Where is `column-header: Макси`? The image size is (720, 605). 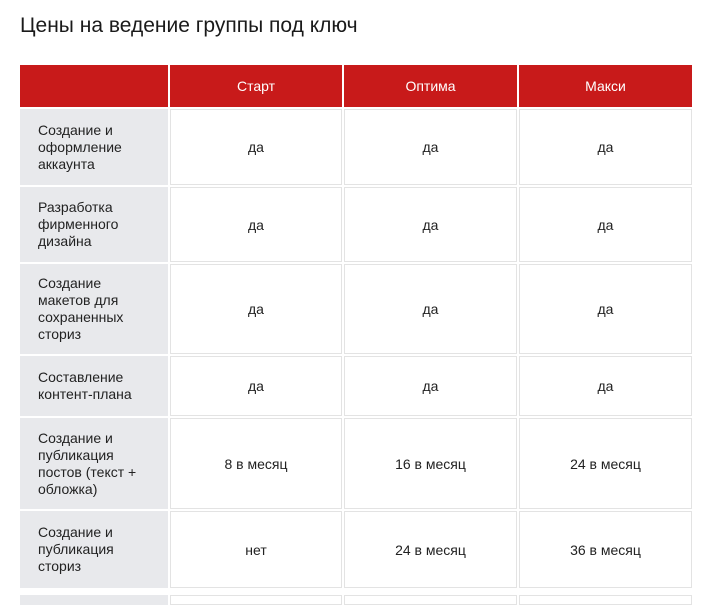
column-header: Макси is located at coordinates (605, 86).